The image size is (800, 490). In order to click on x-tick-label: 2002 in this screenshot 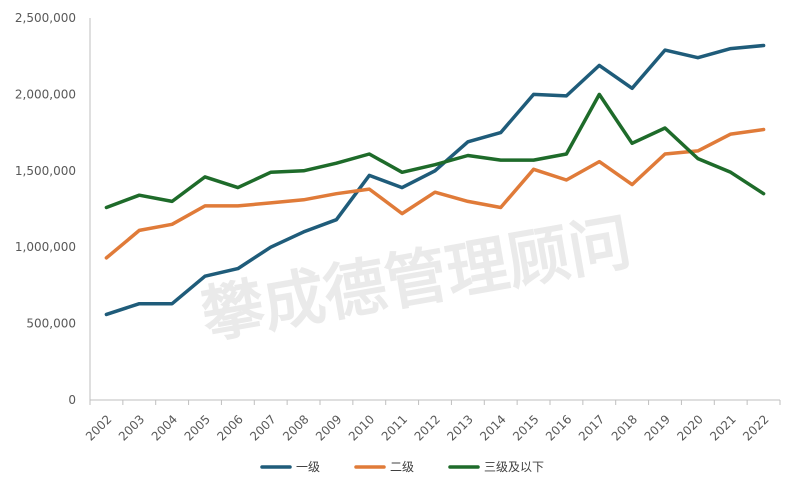, I will do `click(98, 427)`.